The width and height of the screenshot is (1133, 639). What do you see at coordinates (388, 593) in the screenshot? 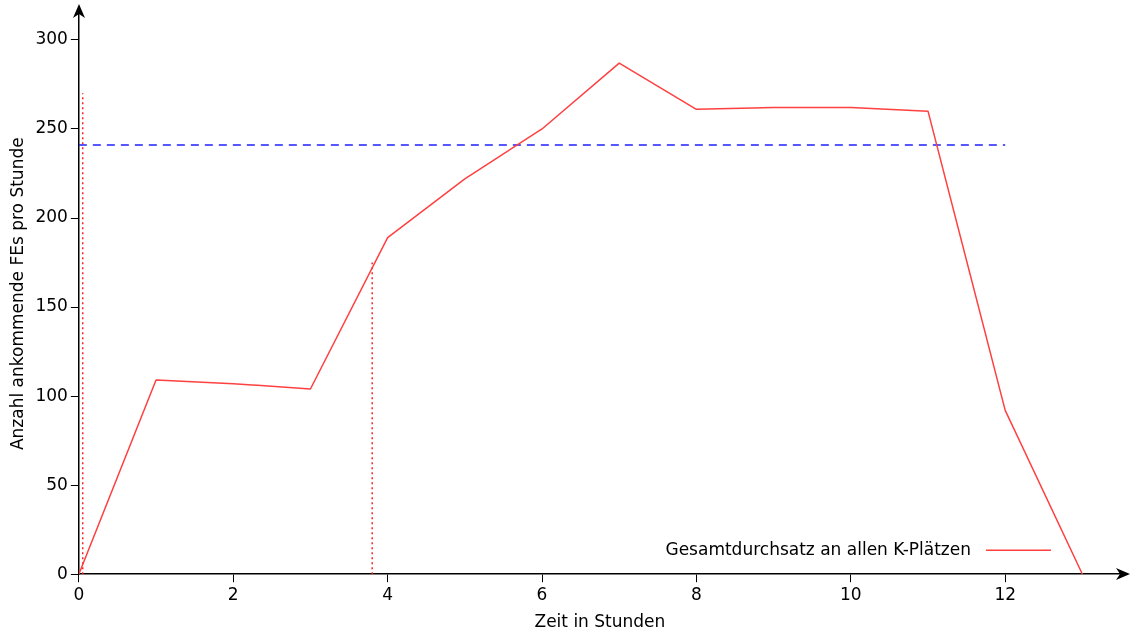
I see `x-tick-label: 4` at bounding box center [388, 593].